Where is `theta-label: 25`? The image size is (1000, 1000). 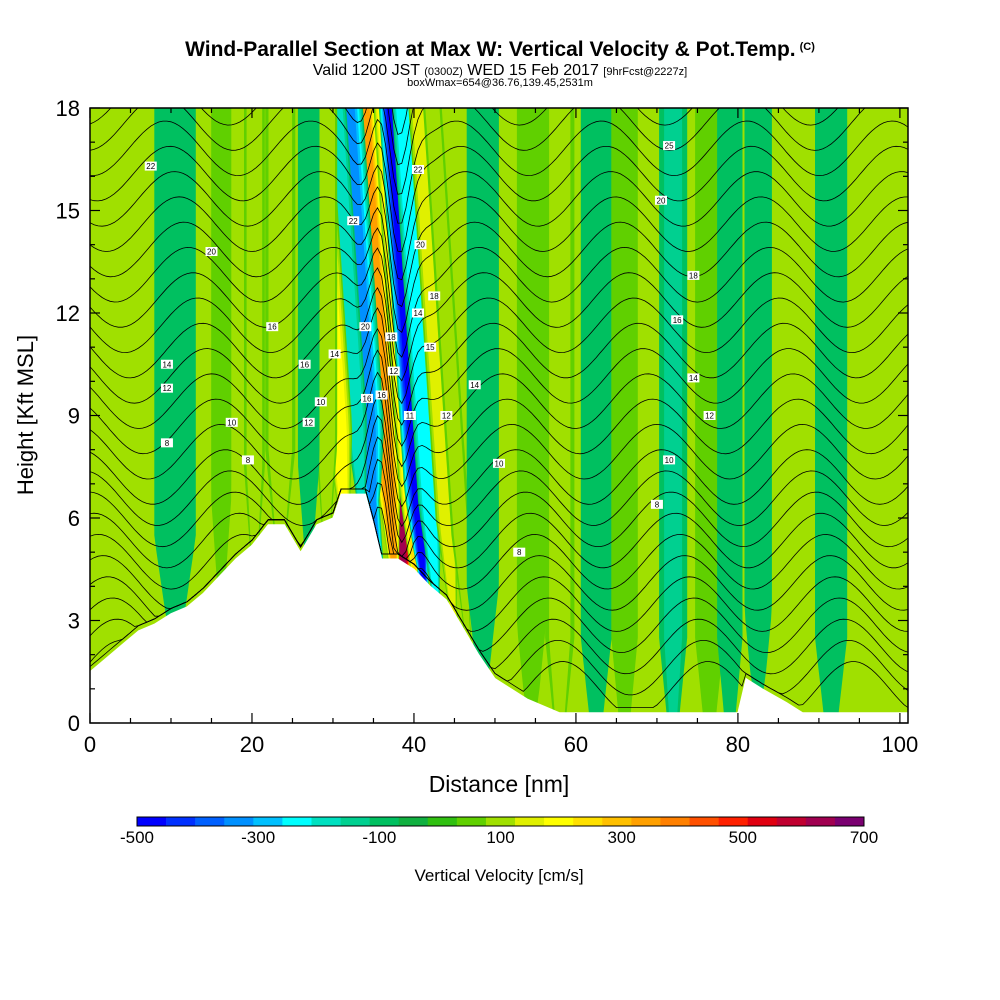
theta-label: 25 is located at coordinates (669, 146).